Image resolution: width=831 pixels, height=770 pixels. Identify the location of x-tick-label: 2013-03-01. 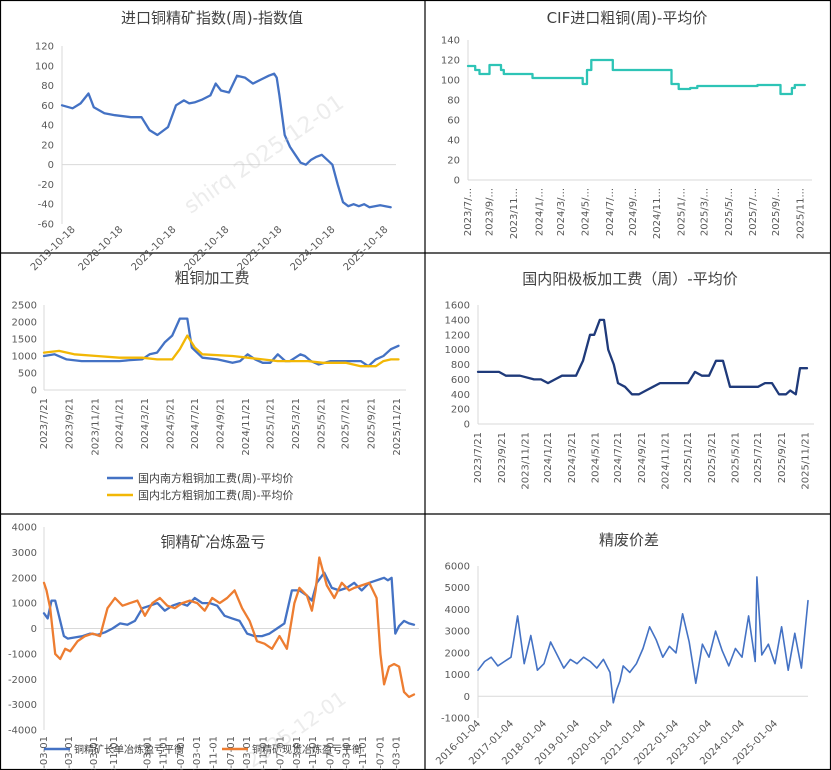
(94, 753).